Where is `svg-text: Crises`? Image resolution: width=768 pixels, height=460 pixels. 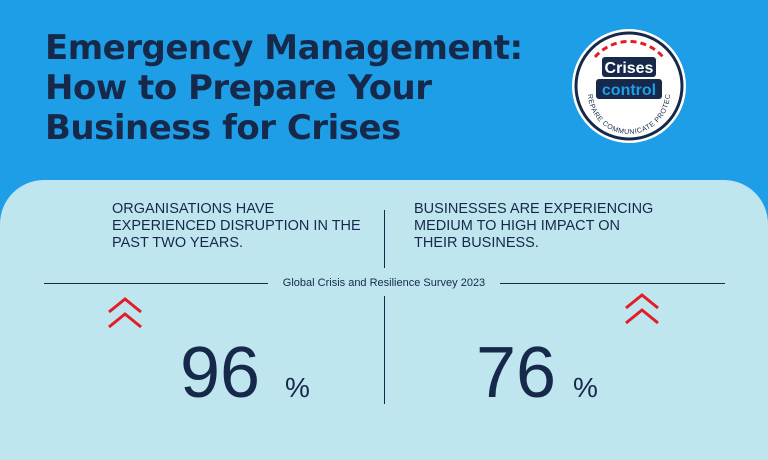
svg-text: Crises is located at coordinates (629, 68).